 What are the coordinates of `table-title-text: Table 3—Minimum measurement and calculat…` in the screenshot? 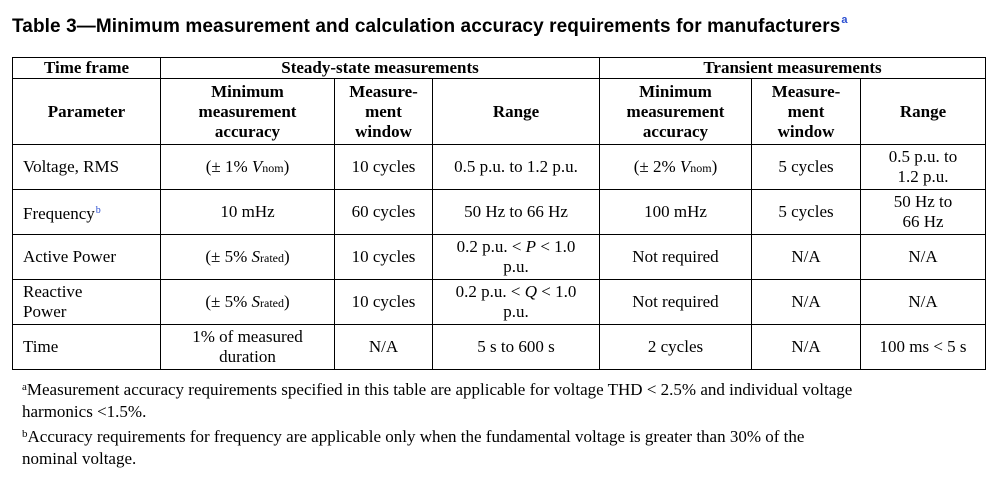 It's located at (426, 26).